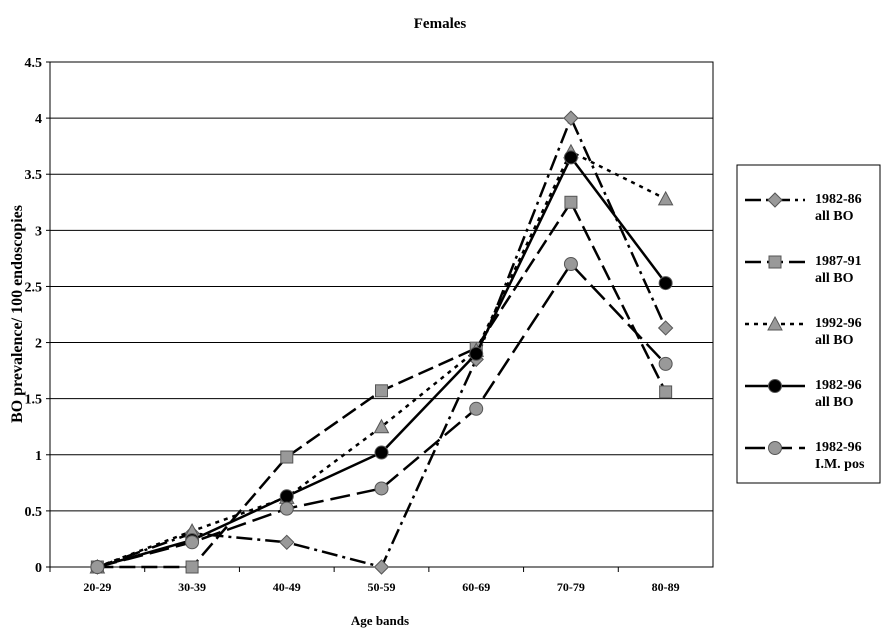 The image size is (895, 637). I want to click on y-tick-label: 1.5, so click(34, 400).